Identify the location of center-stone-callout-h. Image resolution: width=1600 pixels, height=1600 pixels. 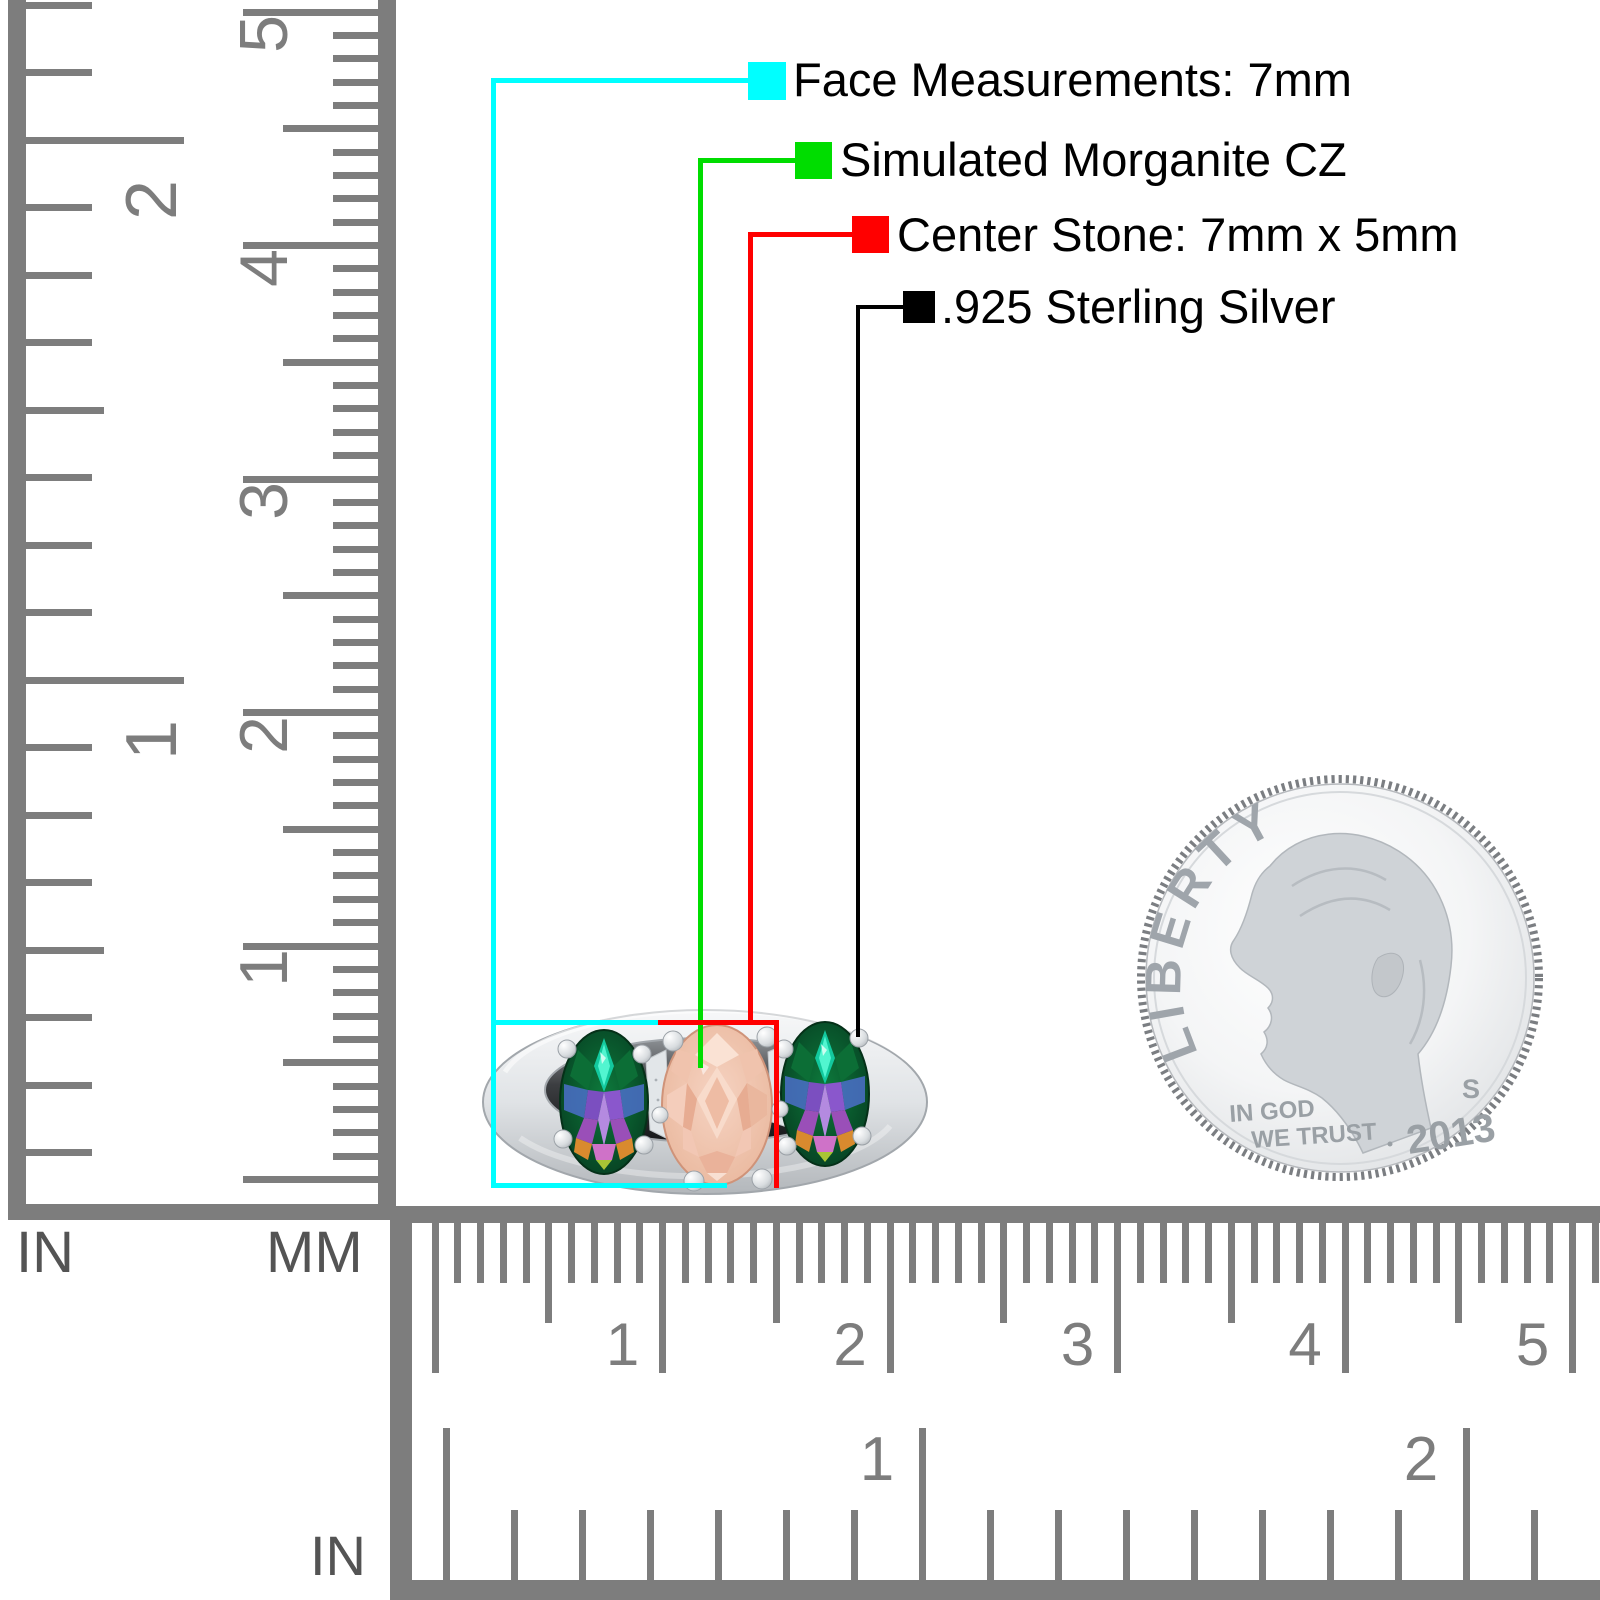
(801, 234).